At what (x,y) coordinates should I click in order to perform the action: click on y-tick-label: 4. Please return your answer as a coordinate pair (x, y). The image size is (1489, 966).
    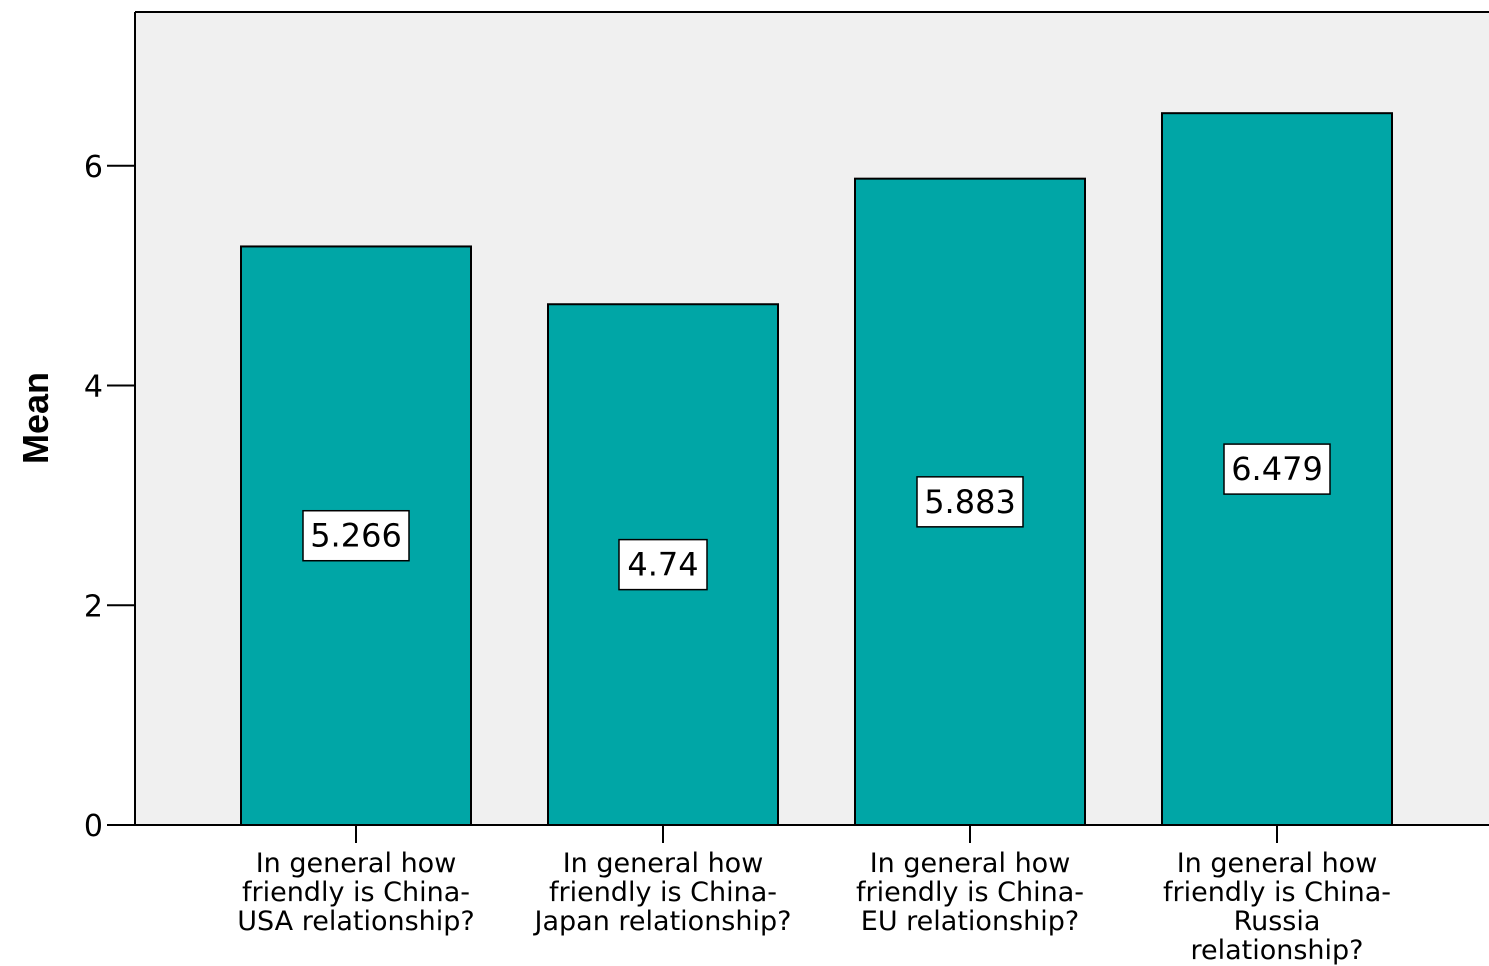
    Looking at the image, I should click on (93, 387).